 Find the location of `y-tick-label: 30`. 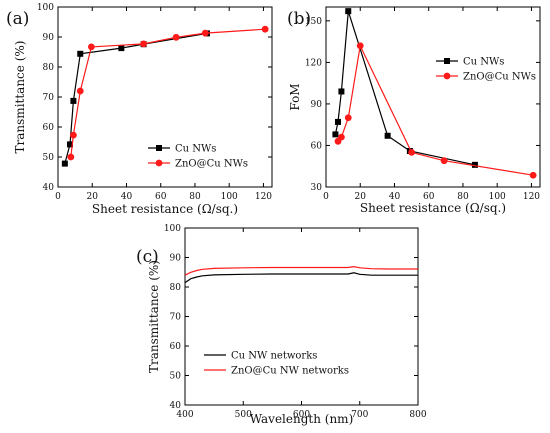

y-tick-label: 30 is located at coordinates (317, 188).